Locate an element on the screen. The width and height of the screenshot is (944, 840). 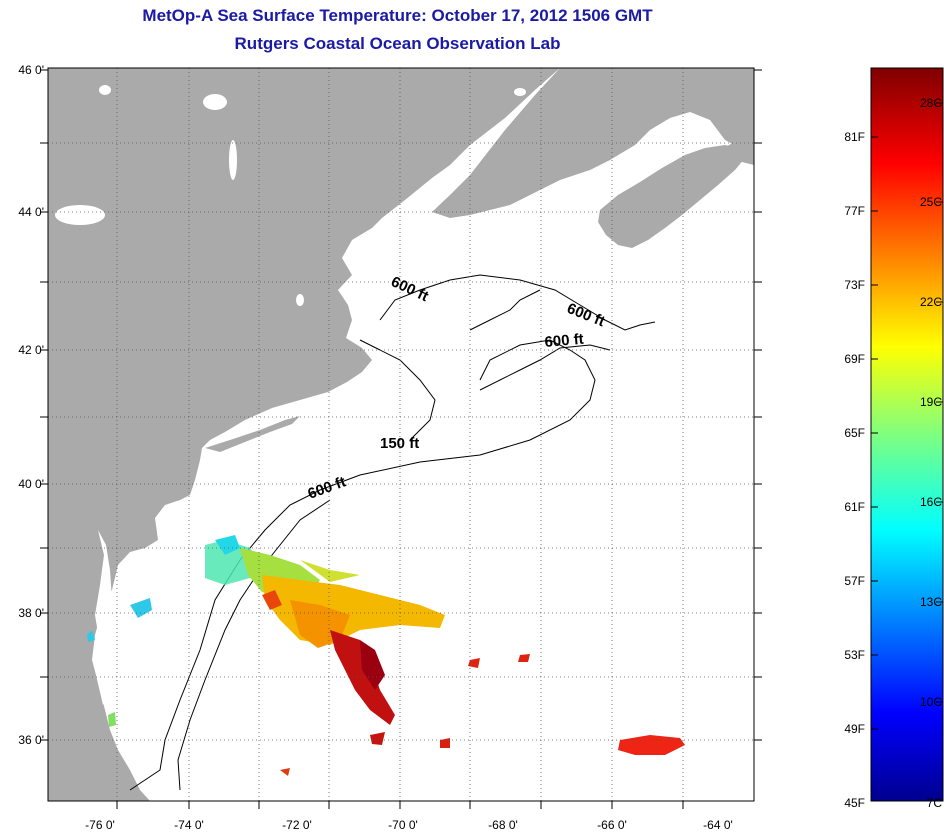
lon-label: -70 0' is located at coordinates (403, 825).